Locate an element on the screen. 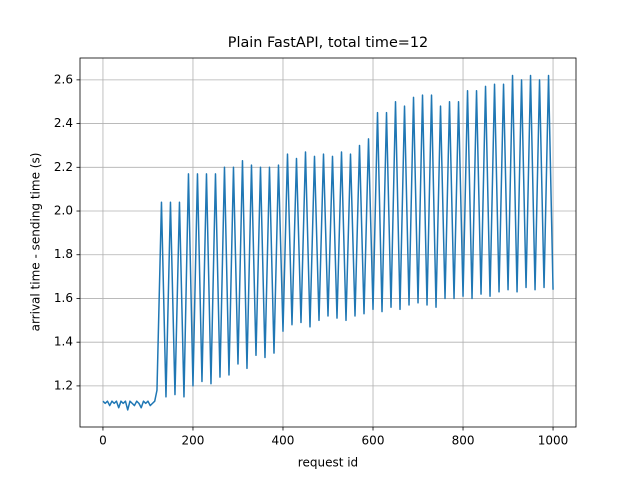  x-tick-label: 200 is located at coordinates (193, 441).